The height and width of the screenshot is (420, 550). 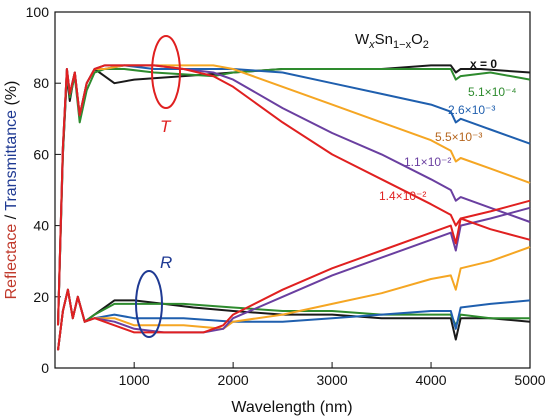 I want to click on label-5.5e-3: 5.5×10⁻³, so click(x=458, y=137).